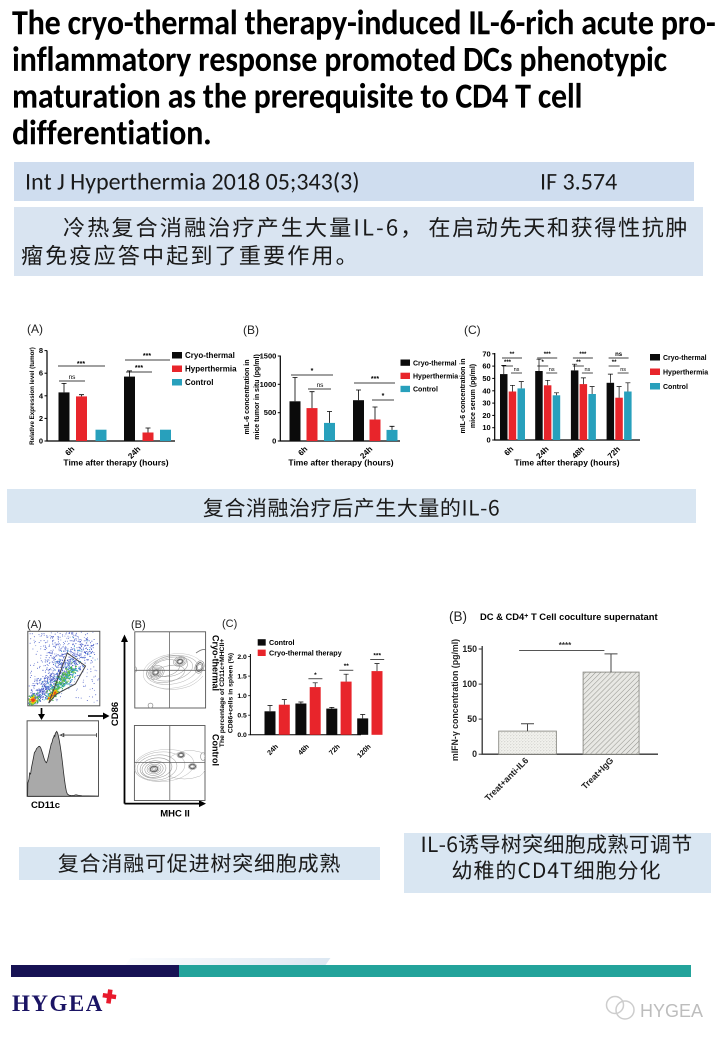 The image size is (720, 1040). What do you see at coordinates (486, 427) in the screenshot?
I see `svg-text: 10` at bounding box center [486, 427].